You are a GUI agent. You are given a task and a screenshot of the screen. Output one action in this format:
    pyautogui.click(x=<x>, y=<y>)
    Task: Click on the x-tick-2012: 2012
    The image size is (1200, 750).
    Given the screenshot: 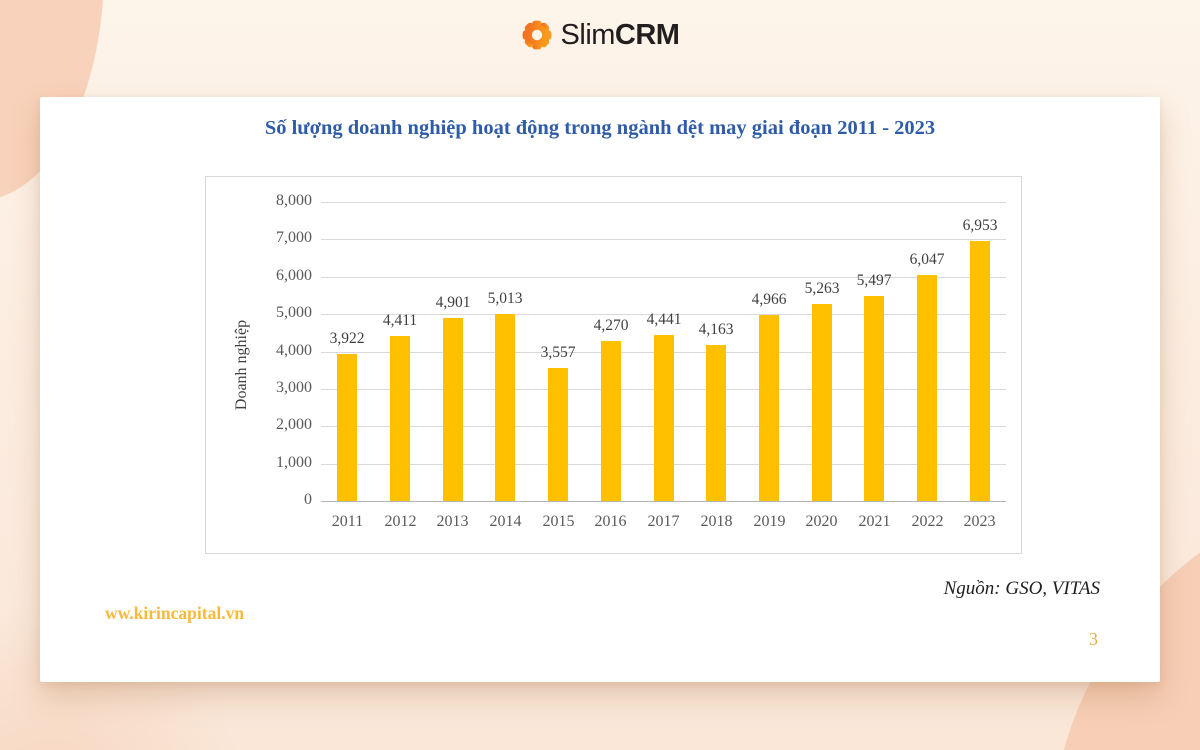 What is the action you would take?
    pyautogui.click(x=400, y=521)
    